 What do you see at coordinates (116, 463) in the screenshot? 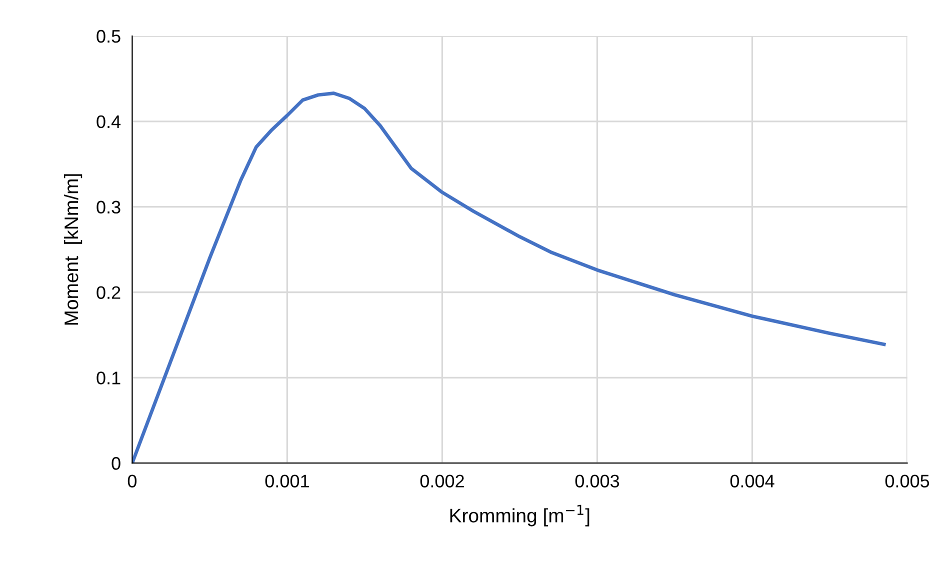
I see `y-tick-label: 0` at bounding box center [116, 463].